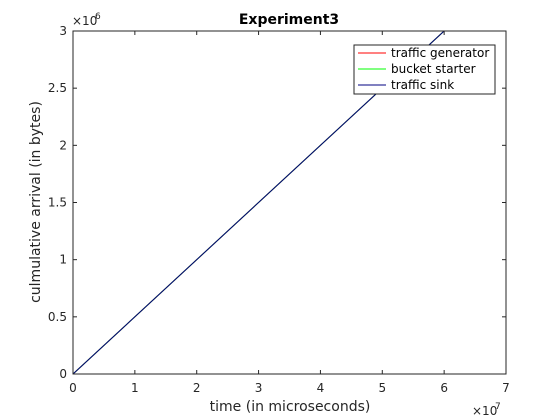  I want to click on y-axis-label: culmulative arrival (in bytes), so click(36, 202).